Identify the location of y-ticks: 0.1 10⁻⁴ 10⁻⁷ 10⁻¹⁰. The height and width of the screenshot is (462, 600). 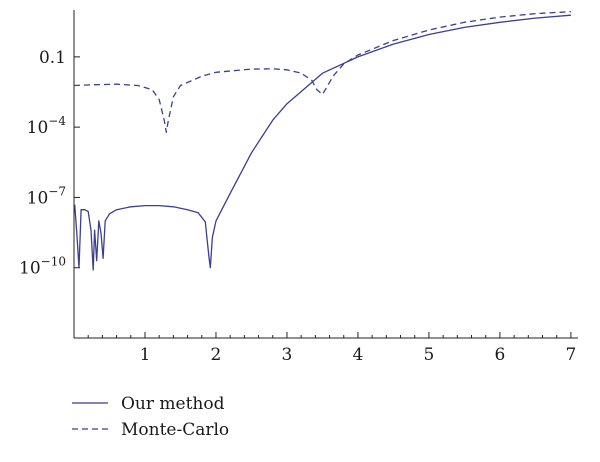
(49, 193).